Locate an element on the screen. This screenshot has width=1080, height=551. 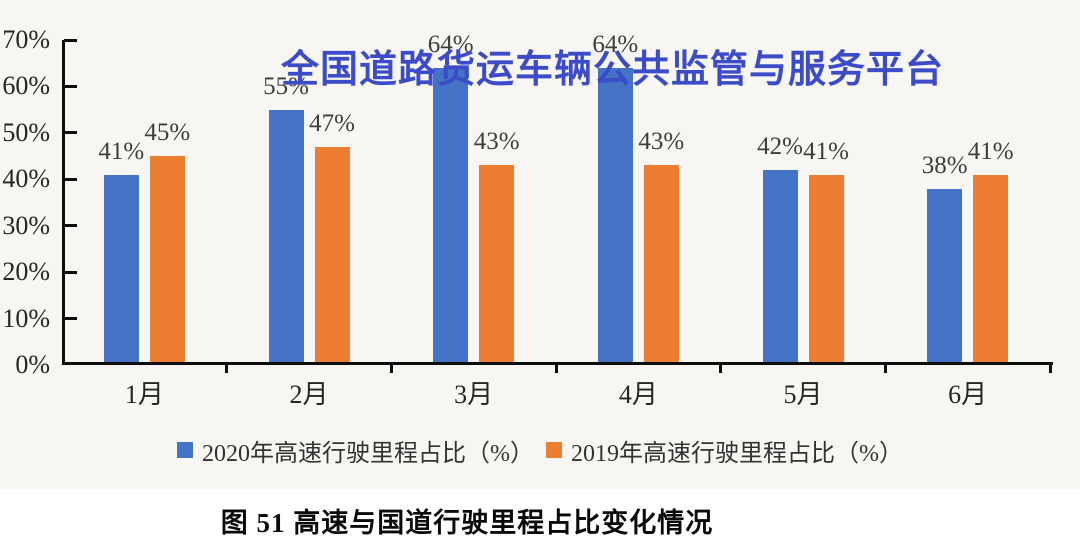
y-axis-label: 50% is located at coordinates (26, 132).